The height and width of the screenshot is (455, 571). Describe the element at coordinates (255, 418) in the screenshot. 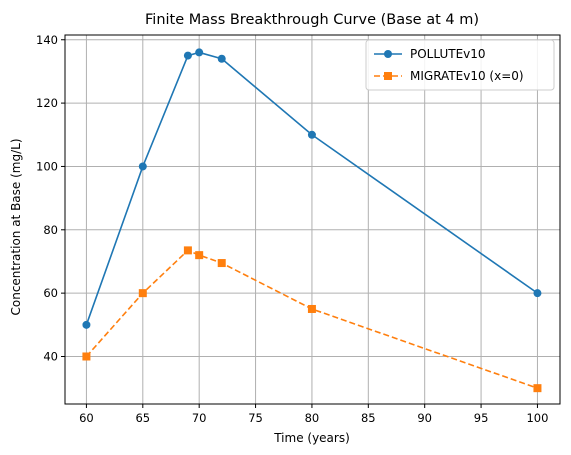

I see `x-tick-label: 75` at that location.